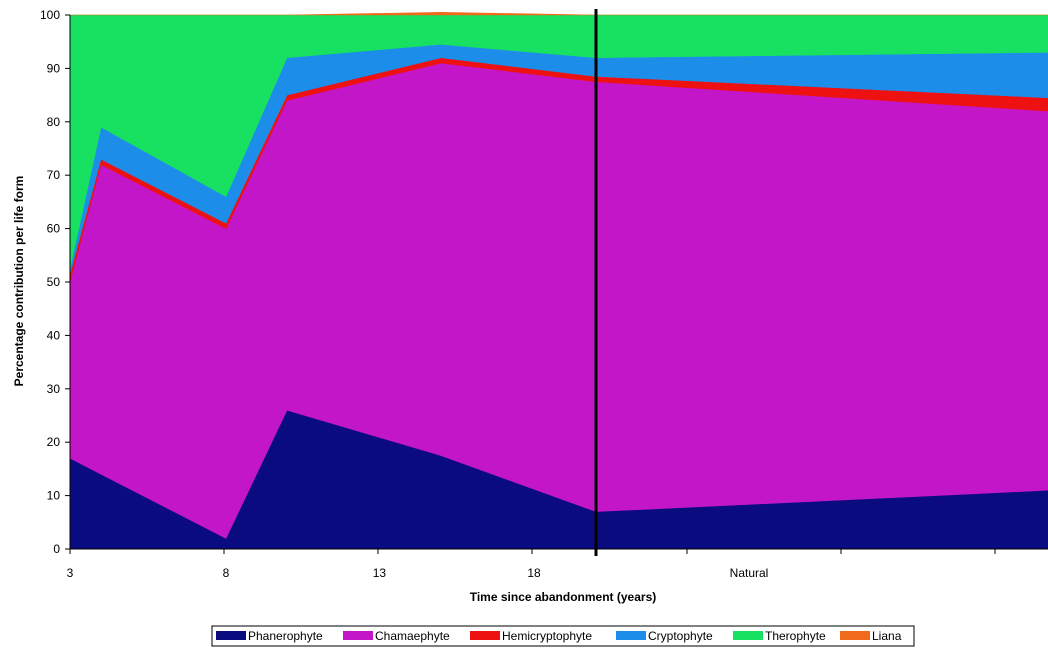 This screenshot has width=1048, height=648. Describe the element at coordinates (54, 389) in the screenshot. I see `y-tick-label: 30` at that location.